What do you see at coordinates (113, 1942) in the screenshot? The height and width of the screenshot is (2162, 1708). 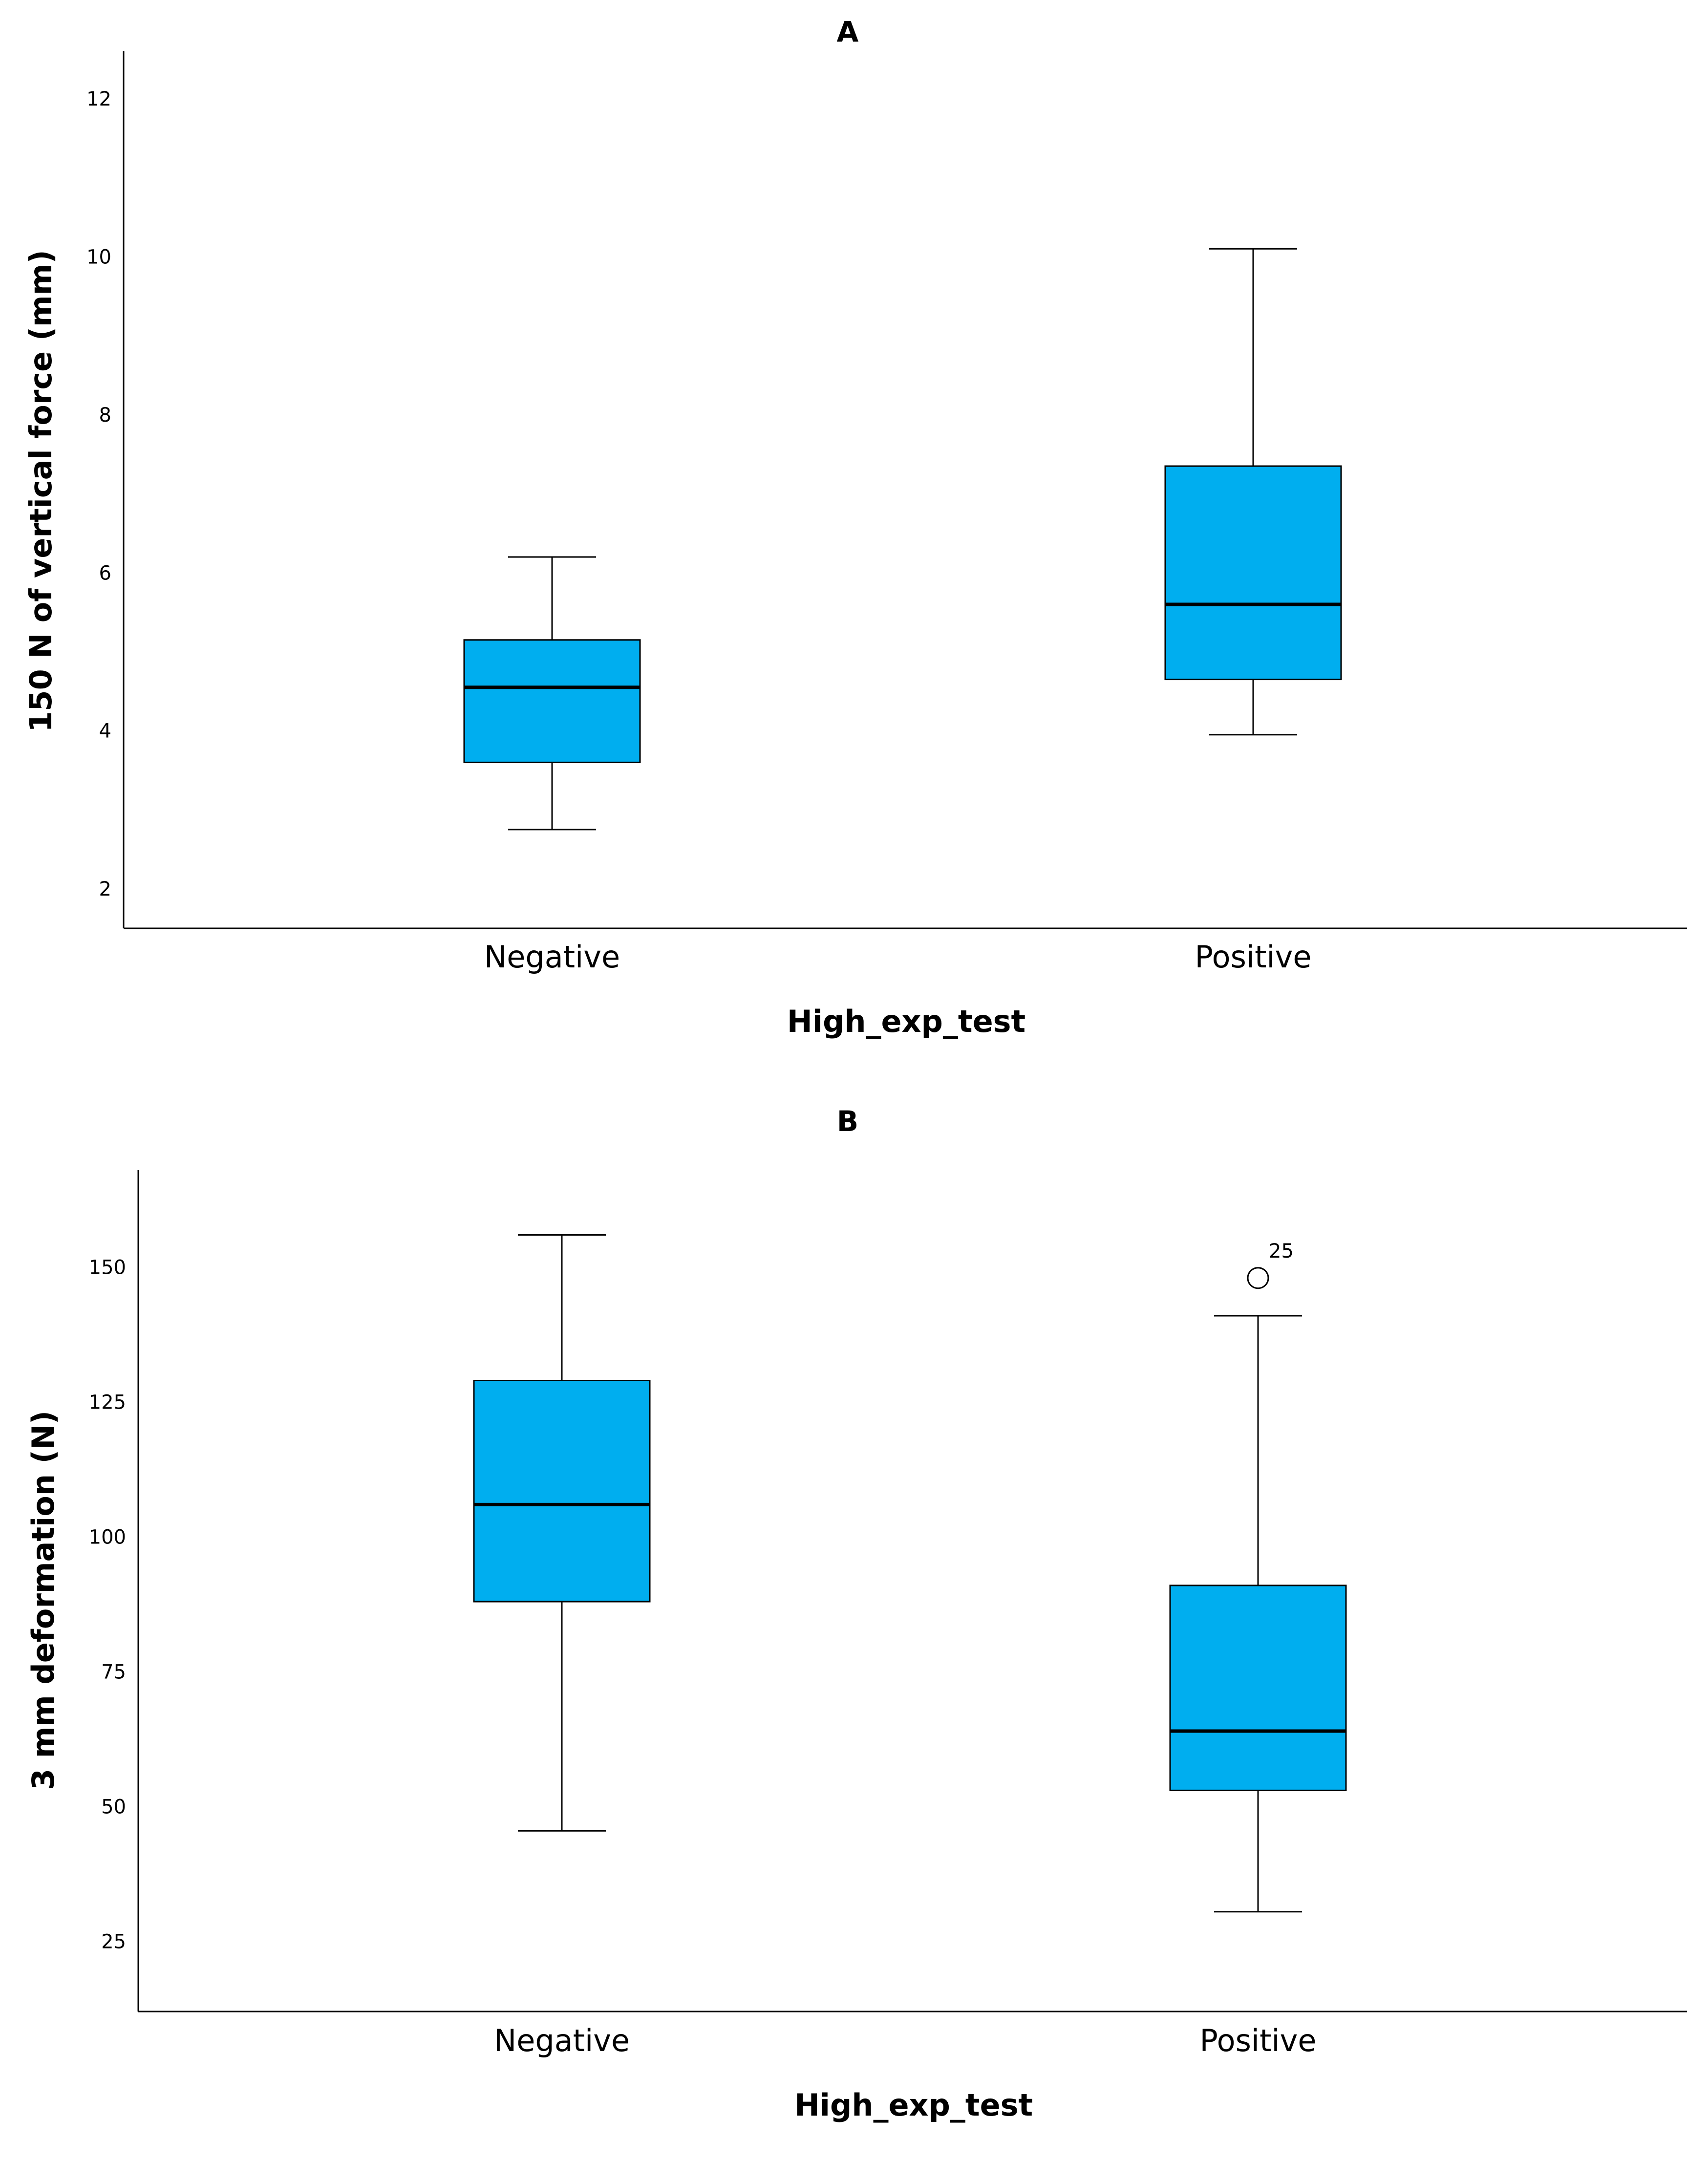 I see `y-tick-label: 25` at bounding box center [113, 1942].